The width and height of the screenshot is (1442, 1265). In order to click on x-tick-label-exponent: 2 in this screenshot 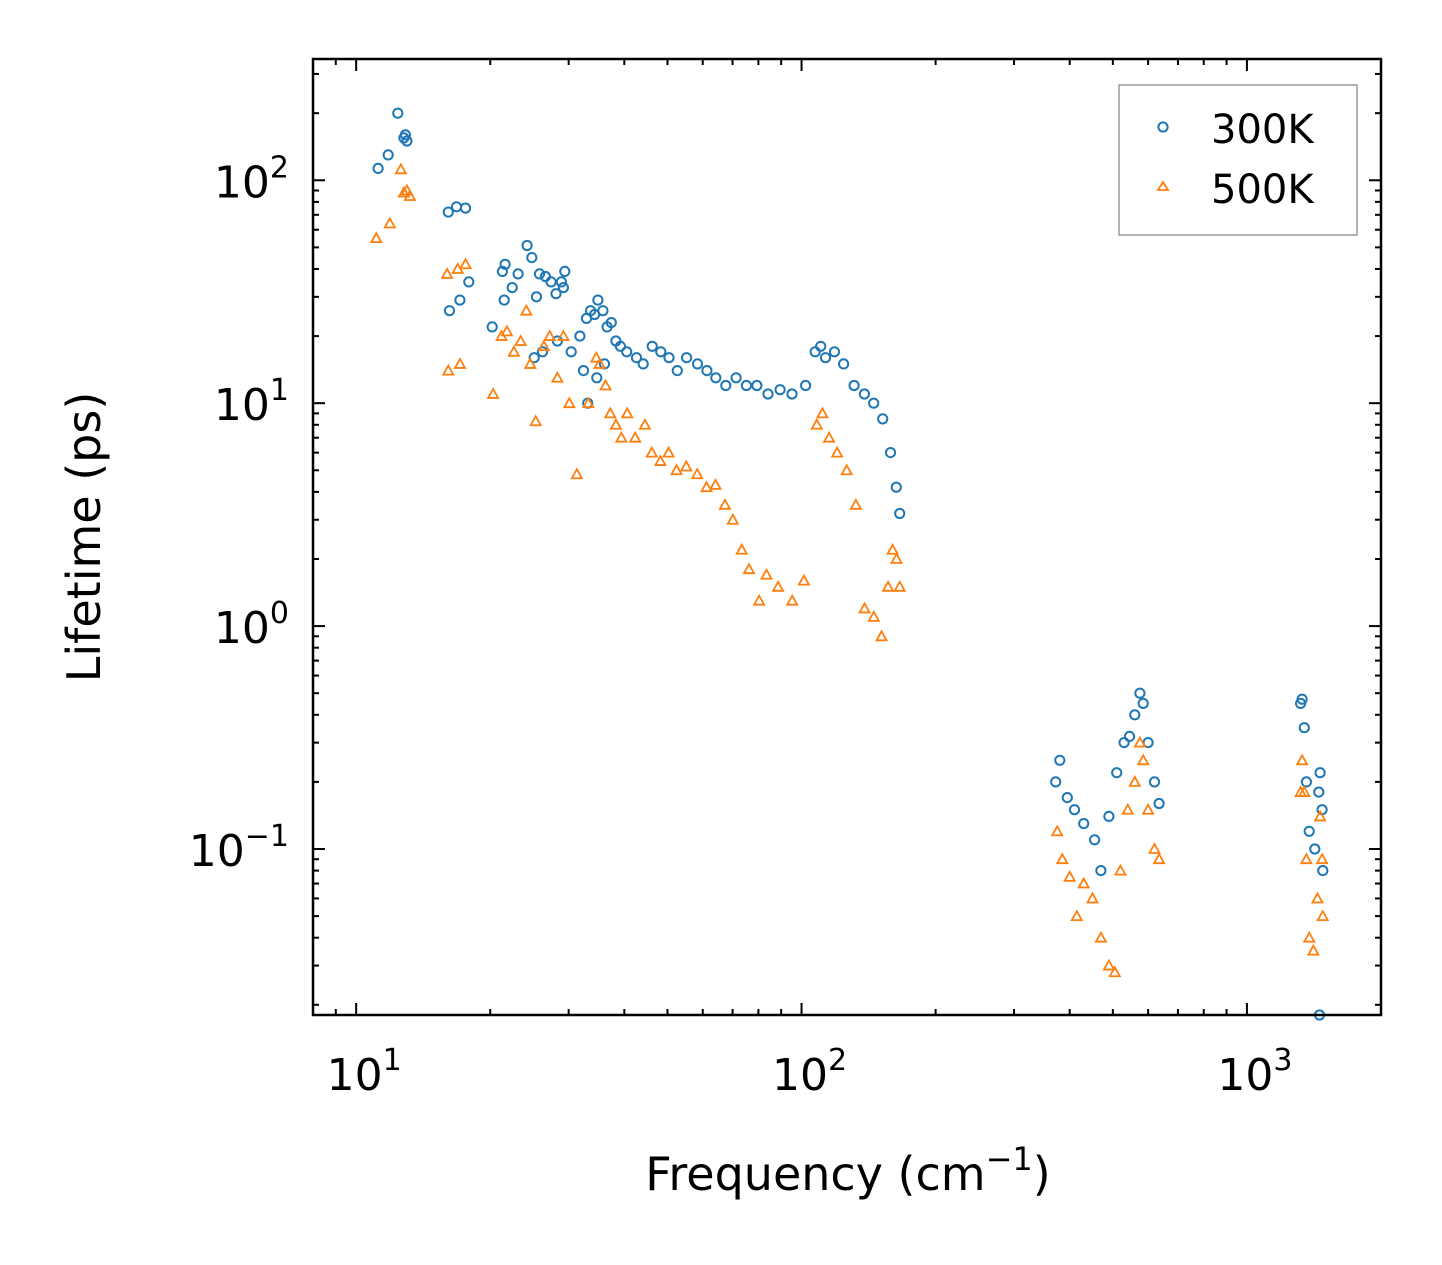, I will do `click(837, 1060)`.